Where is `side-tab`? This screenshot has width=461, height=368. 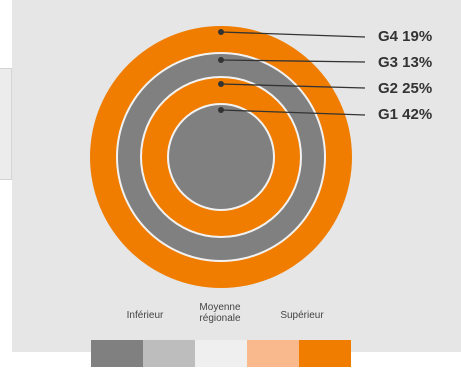 side-tab is located at coordinates (6, 124).